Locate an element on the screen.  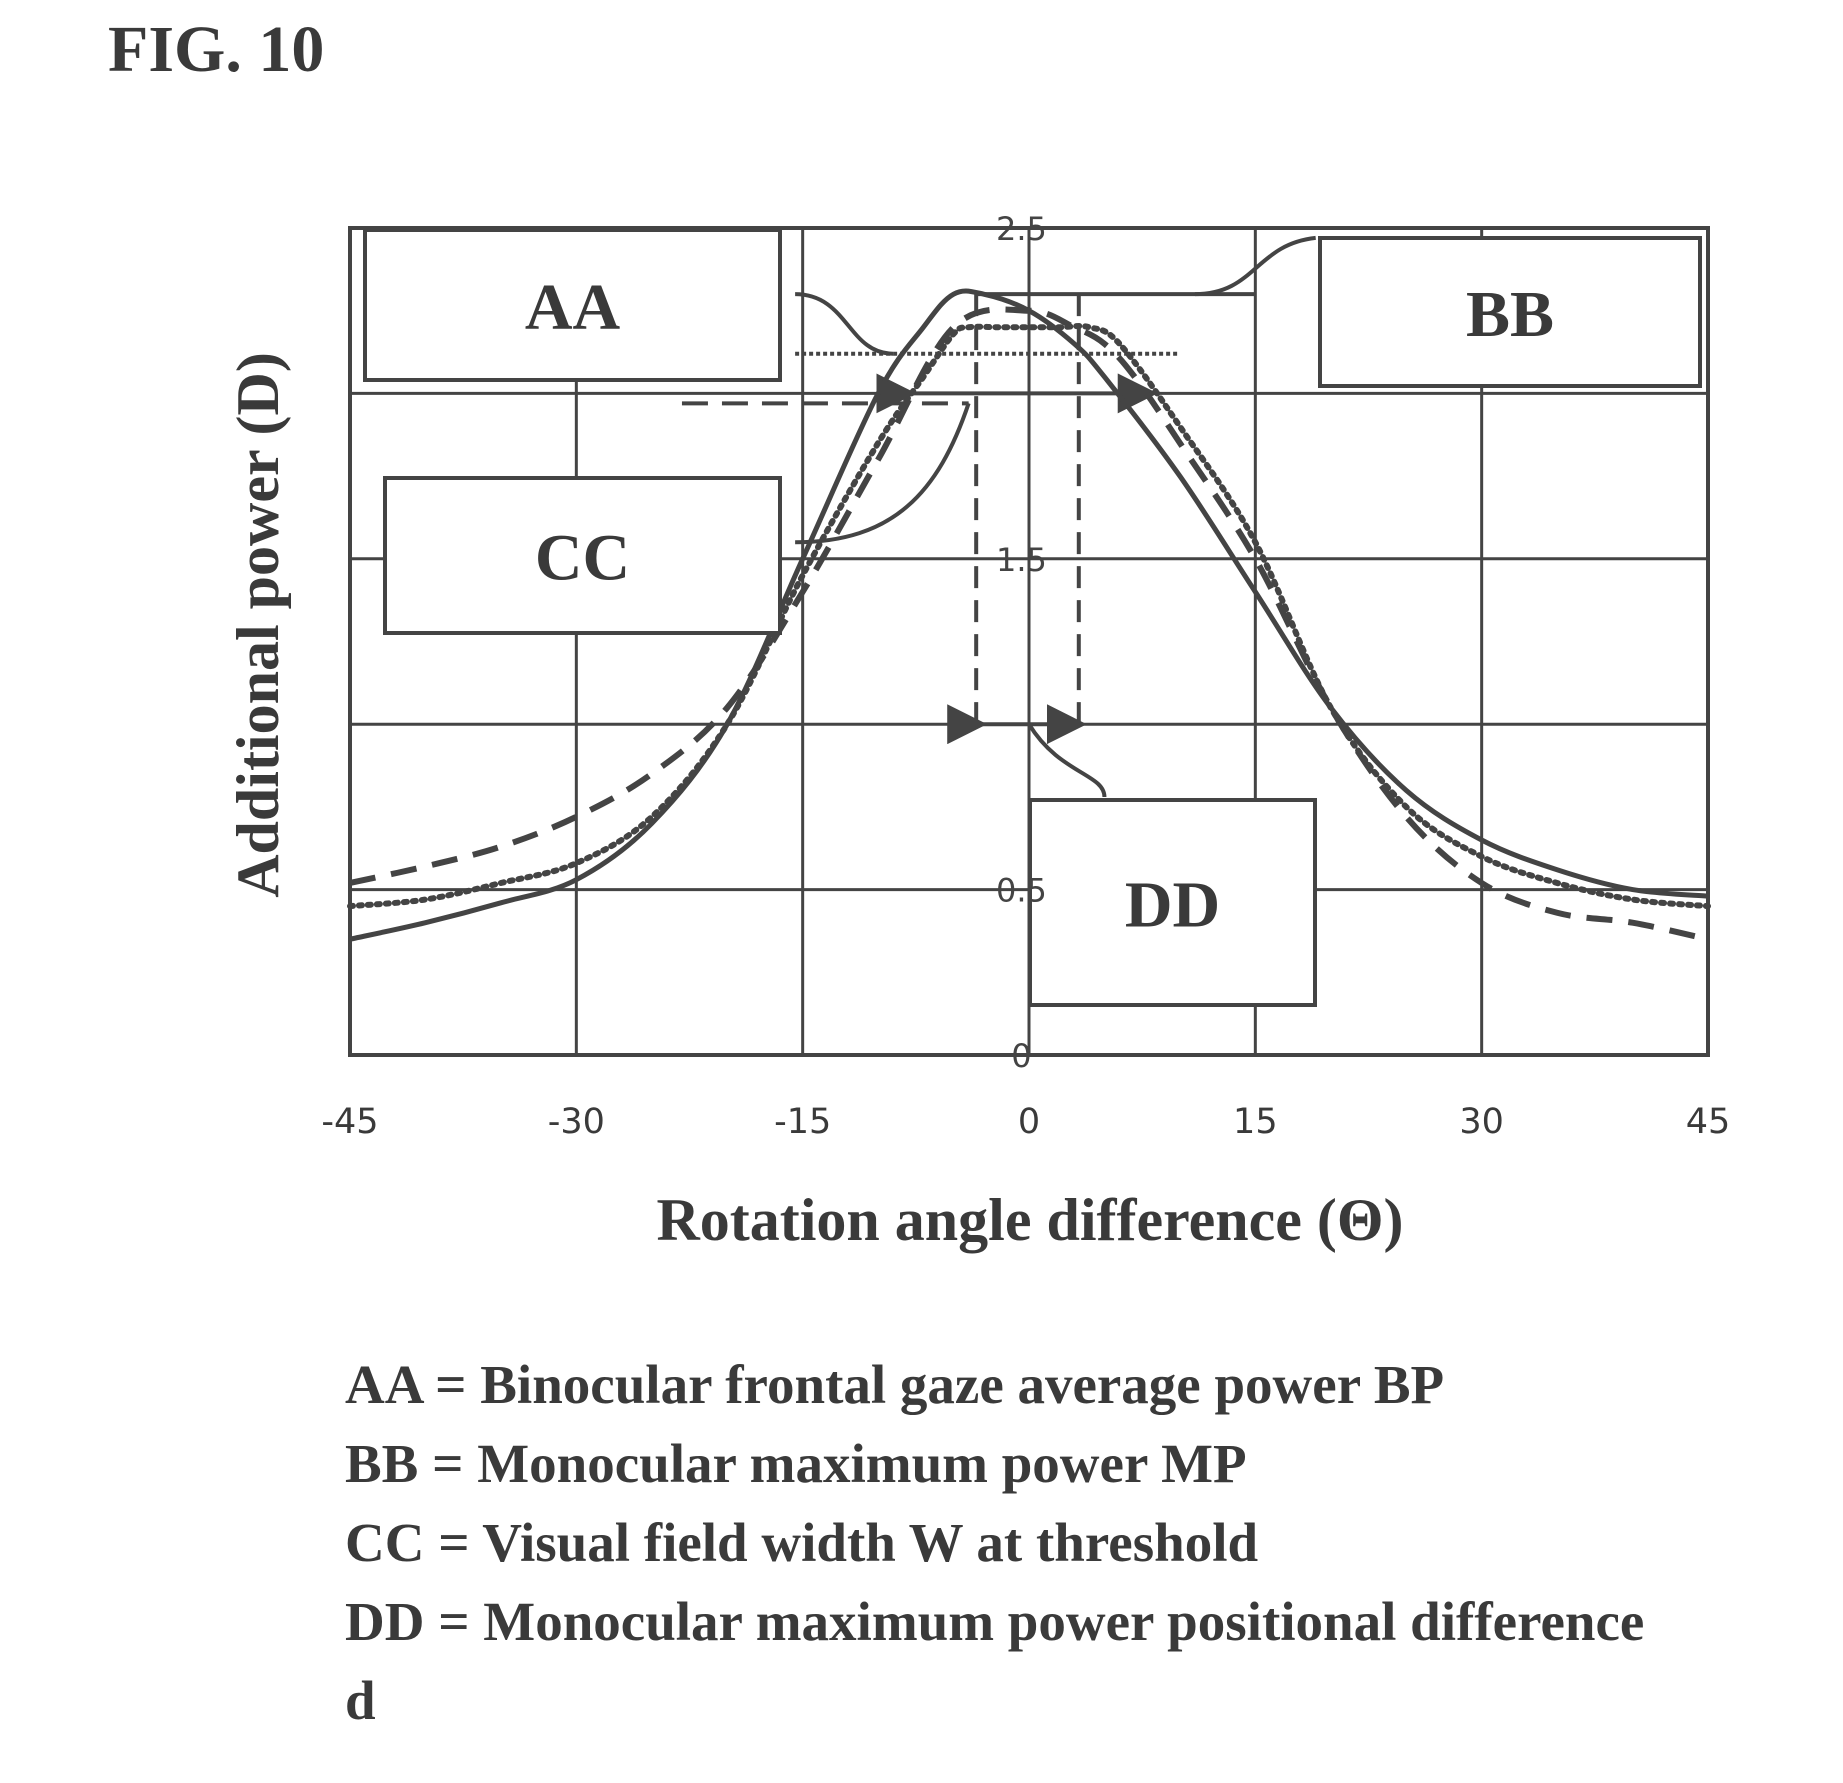
dd-leader is located at coordinates (1066, 760).